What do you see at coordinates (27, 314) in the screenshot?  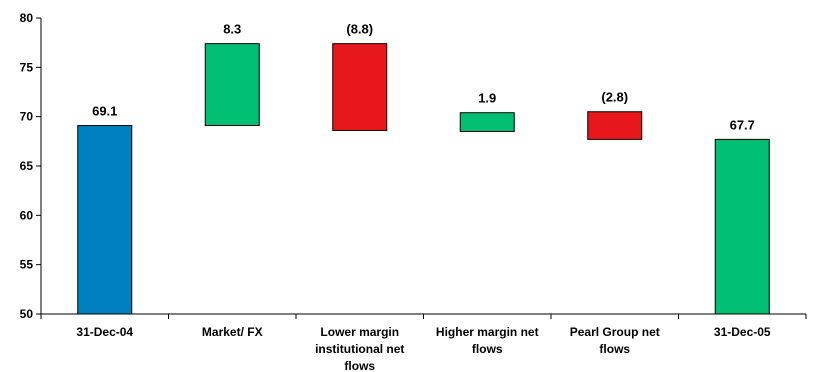 I see `y-tick-label: 50` at bounding box center [27, 314].